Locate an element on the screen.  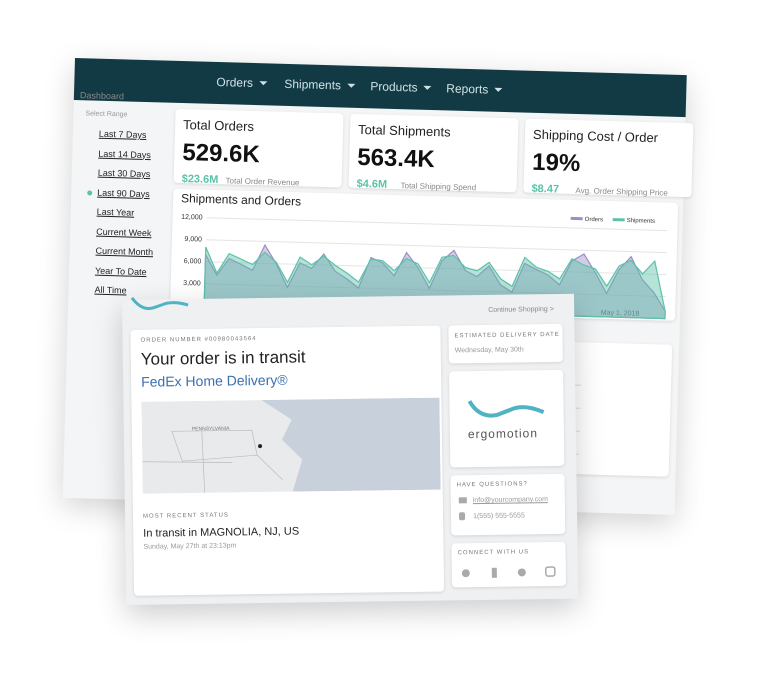
range-link: Year To Date is located at coordinates (120, 271).